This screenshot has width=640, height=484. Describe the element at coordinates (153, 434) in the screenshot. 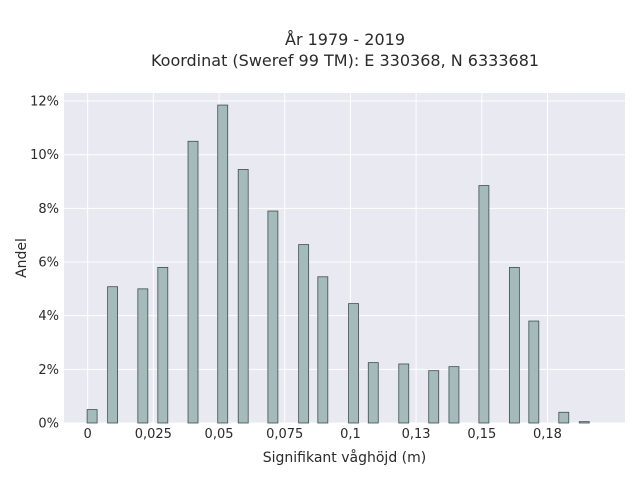

I see `x-tick-label: 0,025` at that location.